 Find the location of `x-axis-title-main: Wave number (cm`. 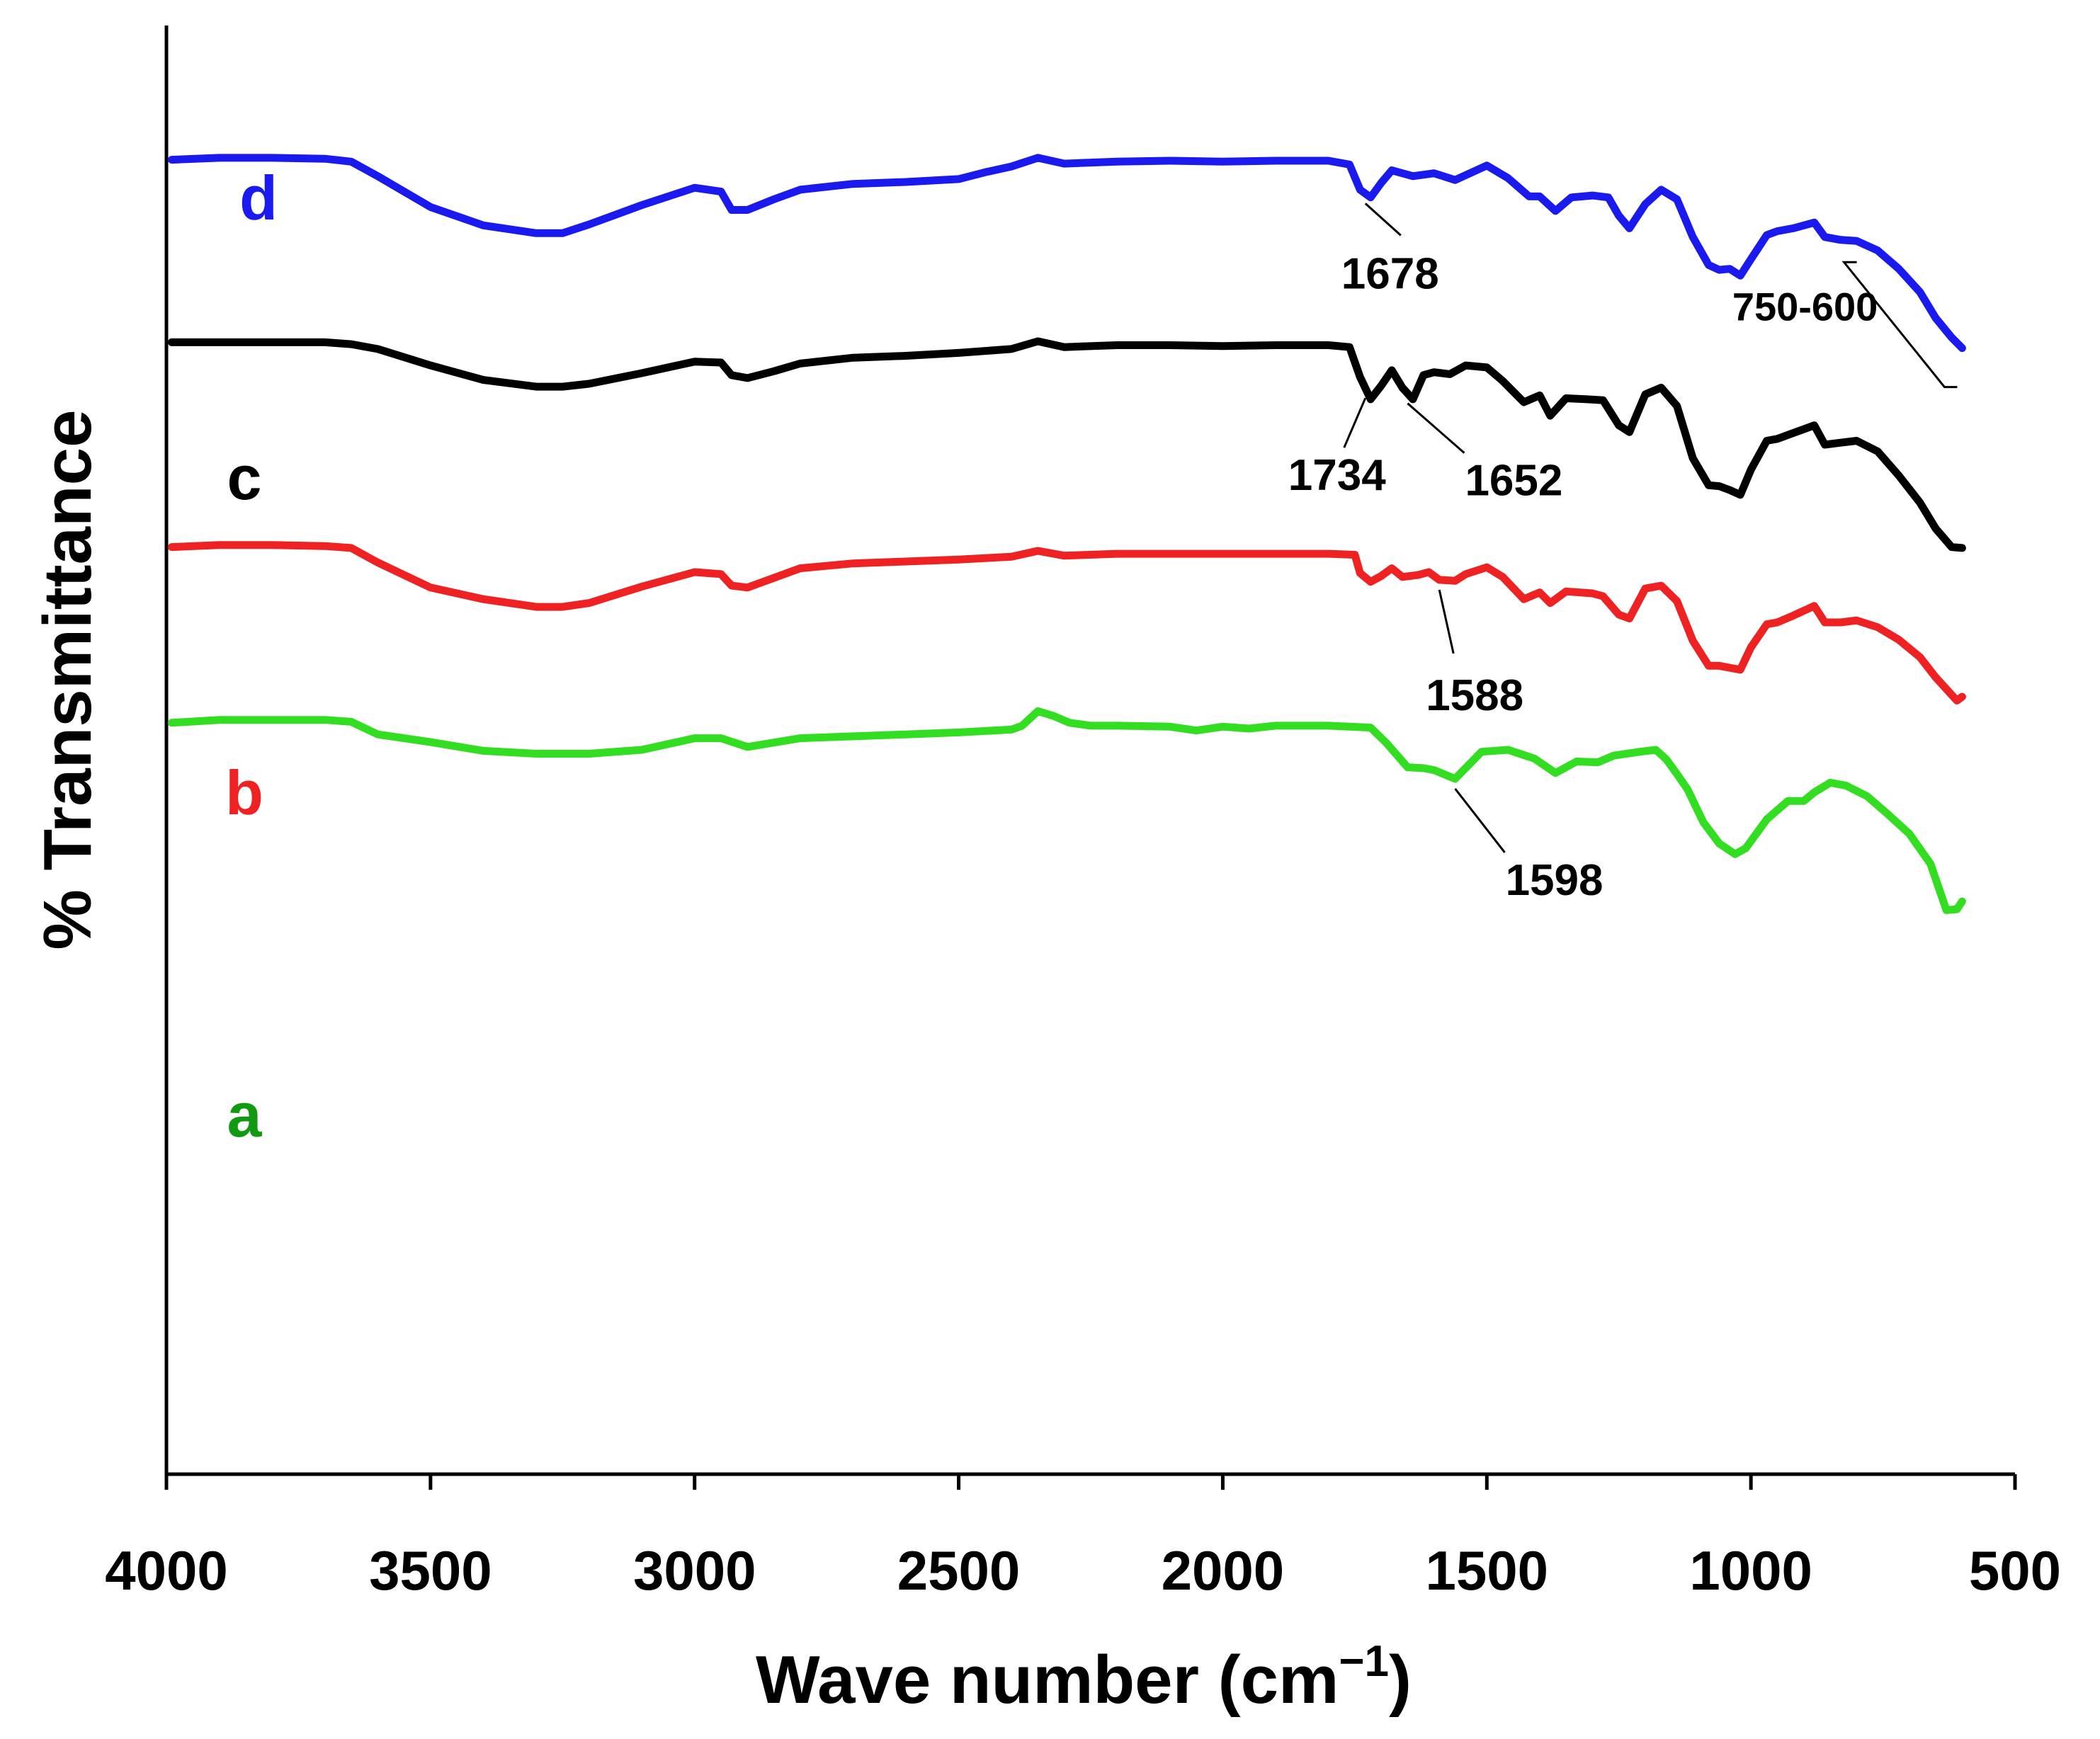

x-axis-title-main: Wave number (cm is located at coordinates (1048, 1680).